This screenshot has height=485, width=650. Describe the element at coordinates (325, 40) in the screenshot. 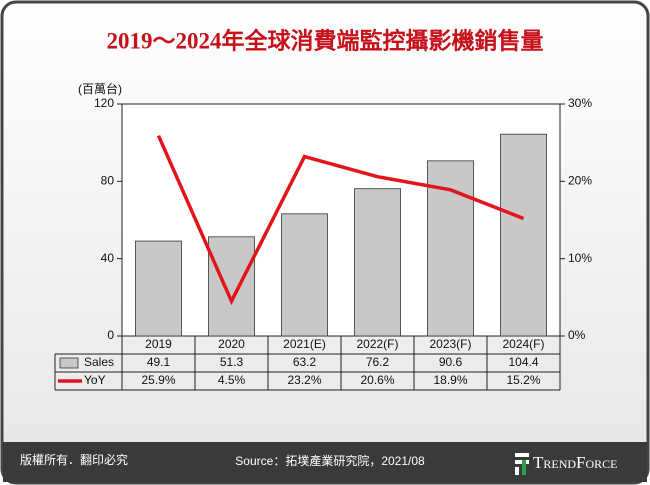

I see `chart-title: 2019～2024年全球消費端監控攝影機銷售量` at that location.